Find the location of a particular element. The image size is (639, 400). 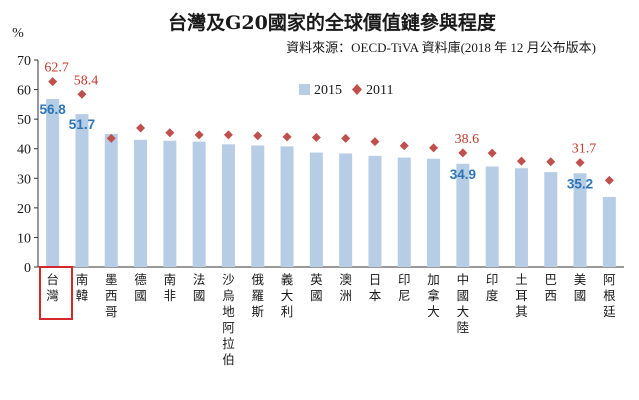

data-label-2015: 56.8 is located at coordinates (53, 109).